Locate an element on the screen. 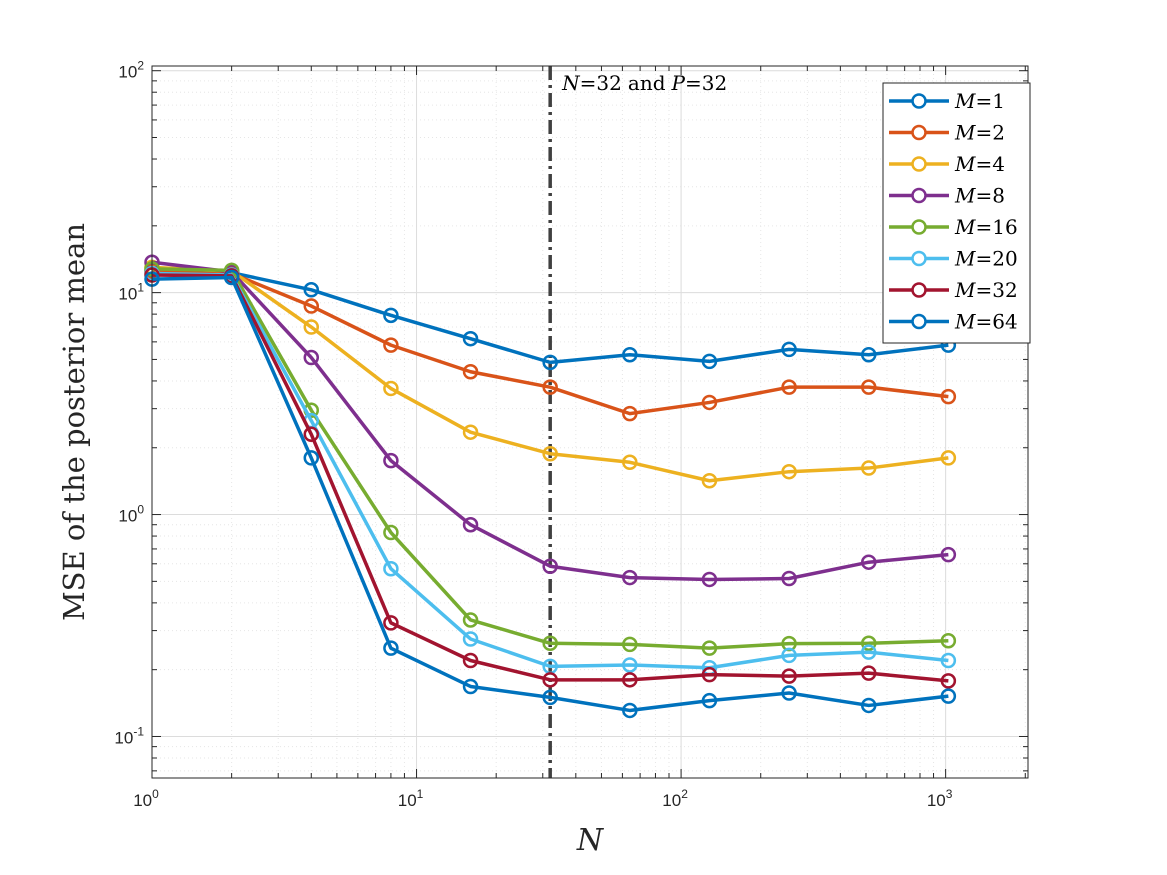  y-tick-label: 10² is located at coordinates (131, 70).